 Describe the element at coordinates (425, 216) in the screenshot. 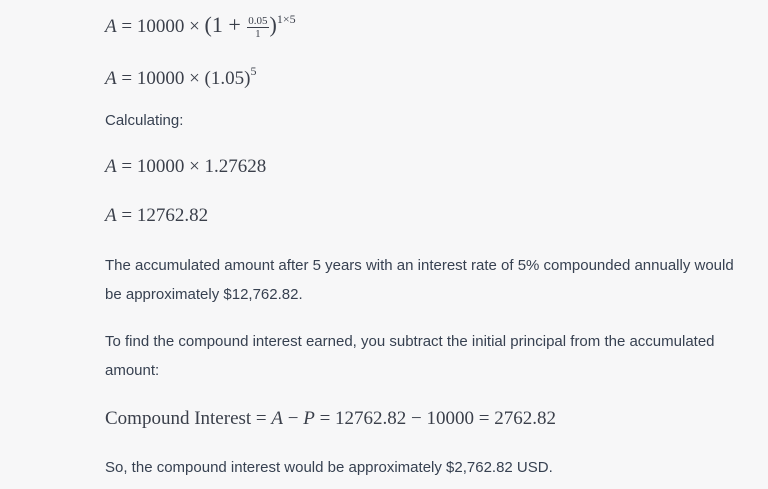

I see `math-equation: A = 12762.82` at that location.